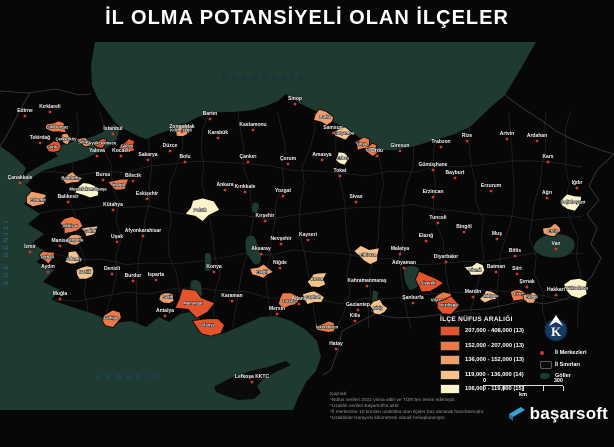 This screenshot has height=447, width=614. What do you see at coordinates (563, 367) in the screenshot?
I see `map-symbols-legend: İl Merkezleri İl Sınırları Göller` at bounding box center [563, 367].